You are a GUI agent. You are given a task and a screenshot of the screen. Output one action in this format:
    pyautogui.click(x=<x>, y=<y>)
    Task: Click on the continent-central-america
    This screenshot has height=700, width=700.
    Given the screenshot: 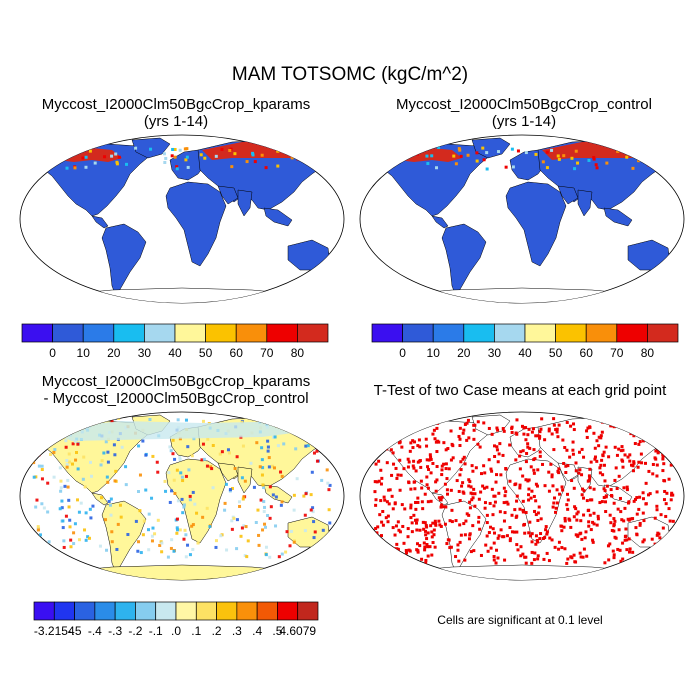 What is the action you would take?
    pyautogui.click(x=440, y=222)
    